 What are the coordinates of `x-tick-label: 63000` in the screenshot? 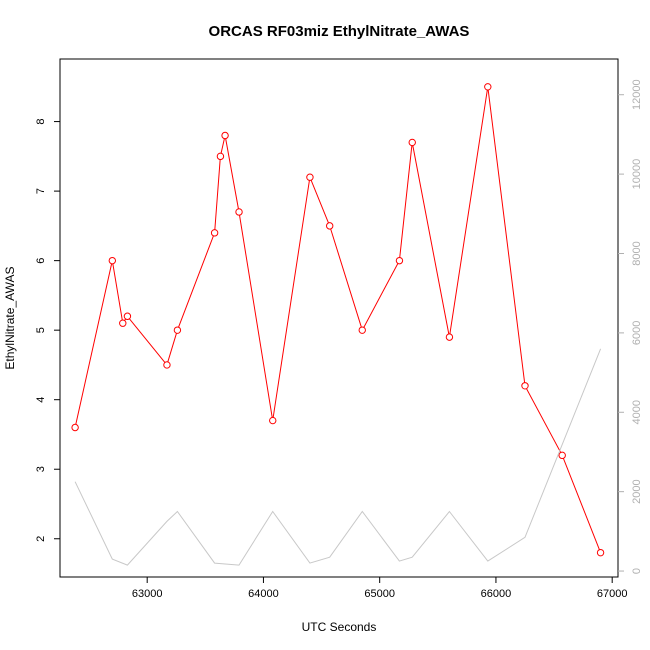 It's located at (147, 594).